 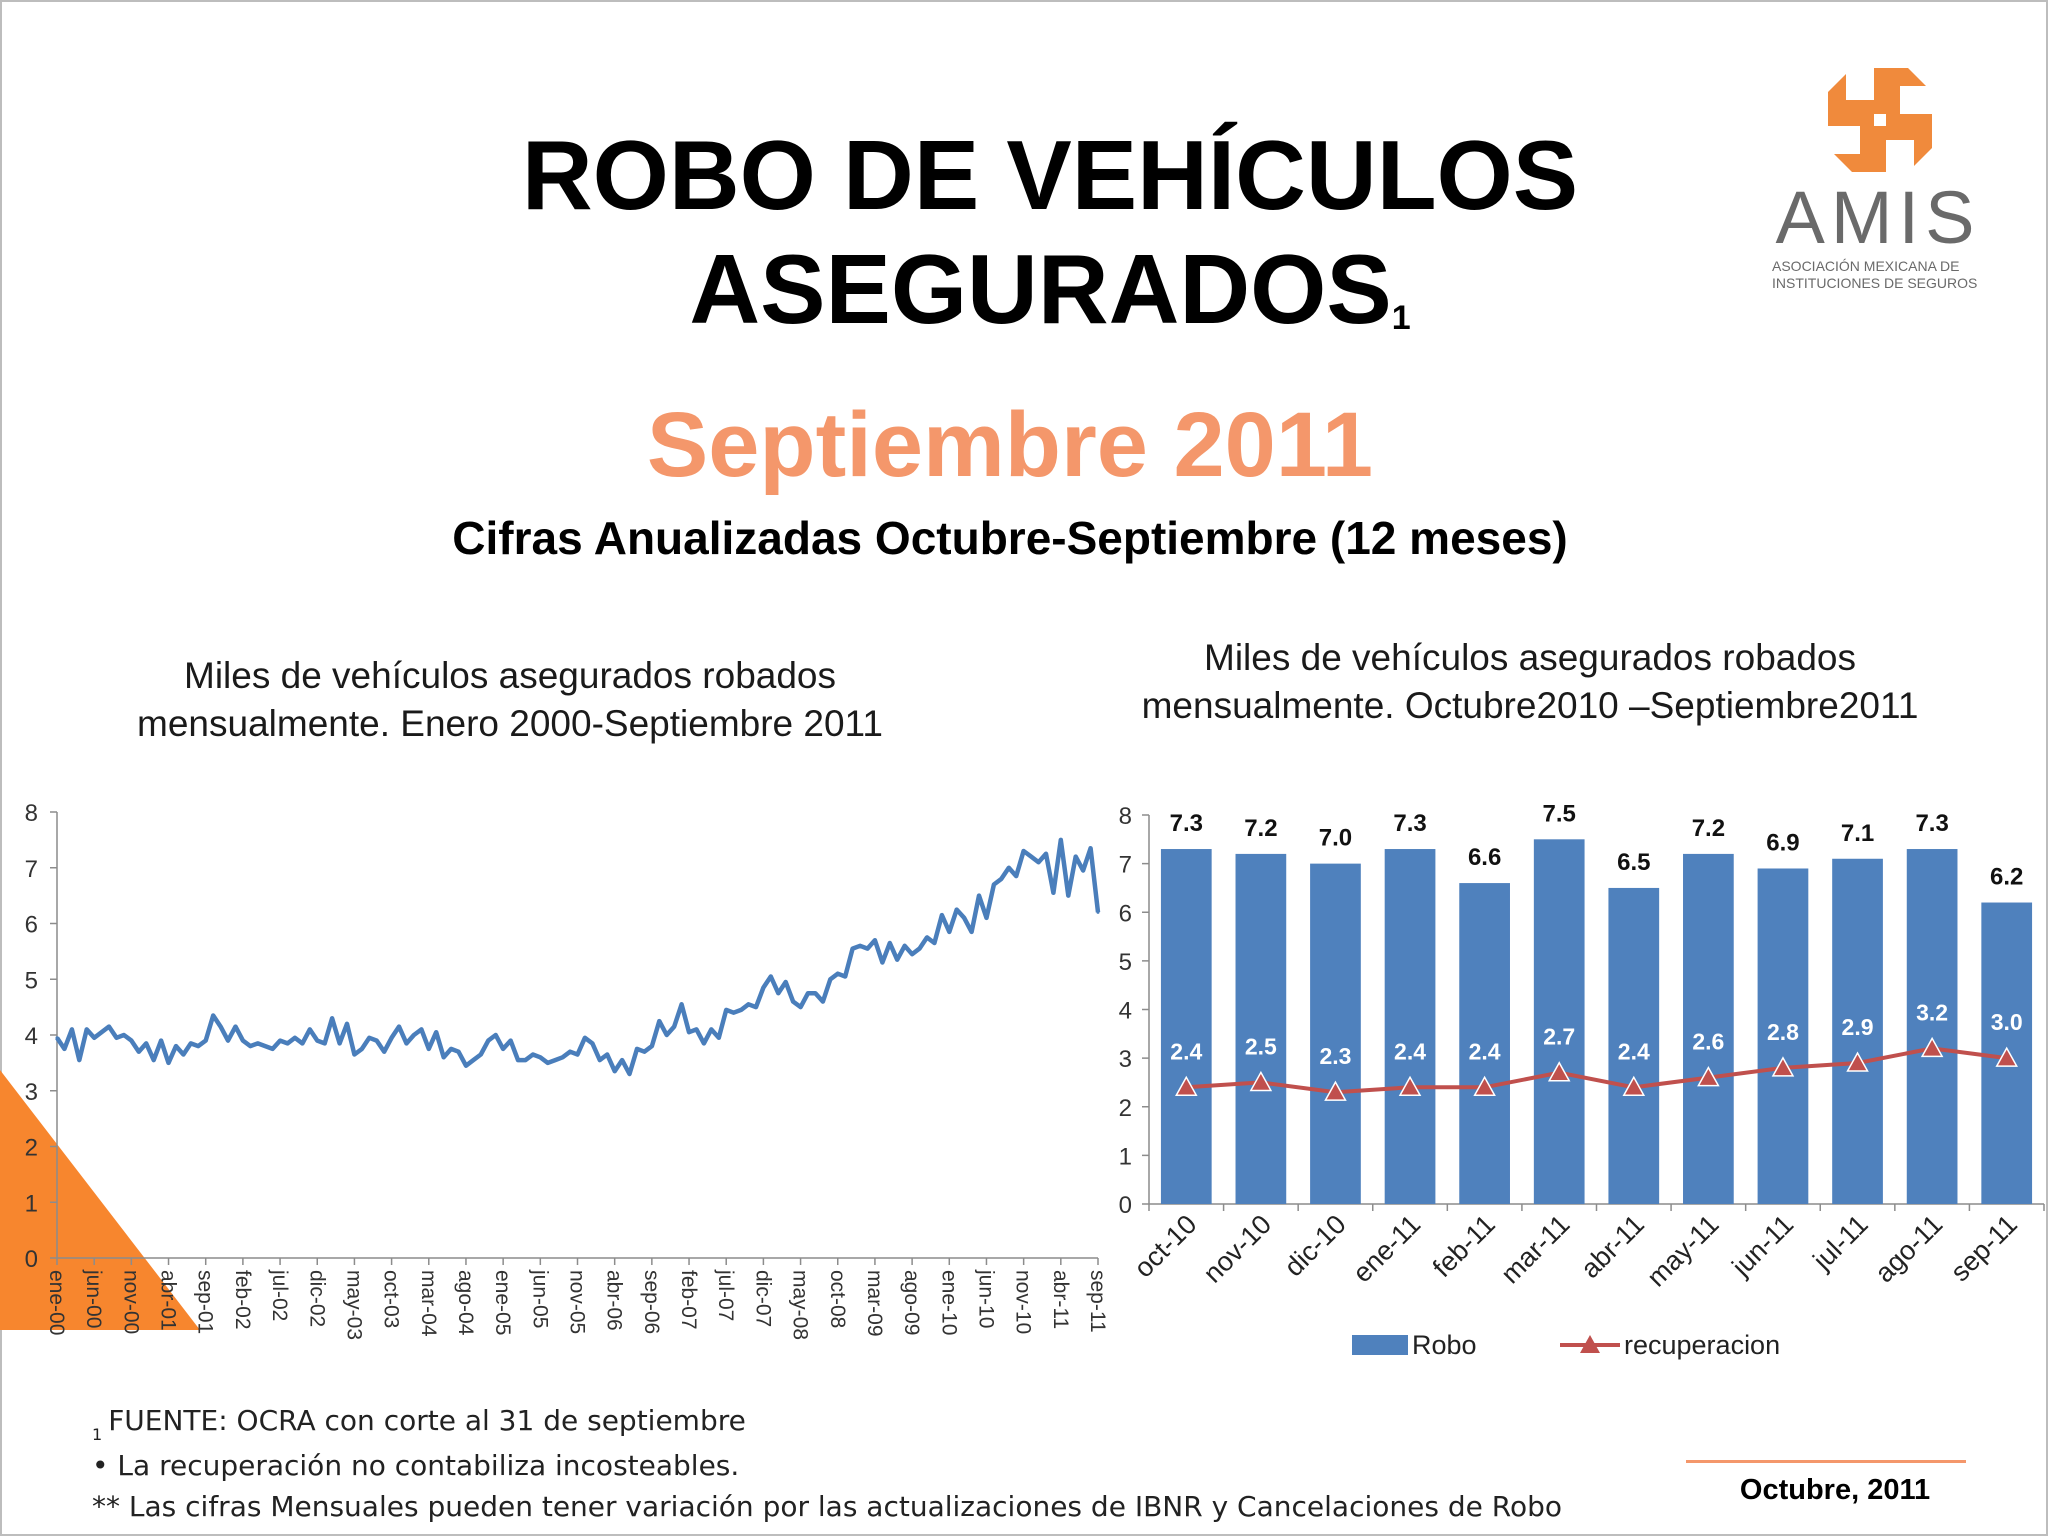 What do you see at coordinates (242, 1300) in the screenshot?
I see `x-tick-label: feb-02` at bounding box center [242, 1300].